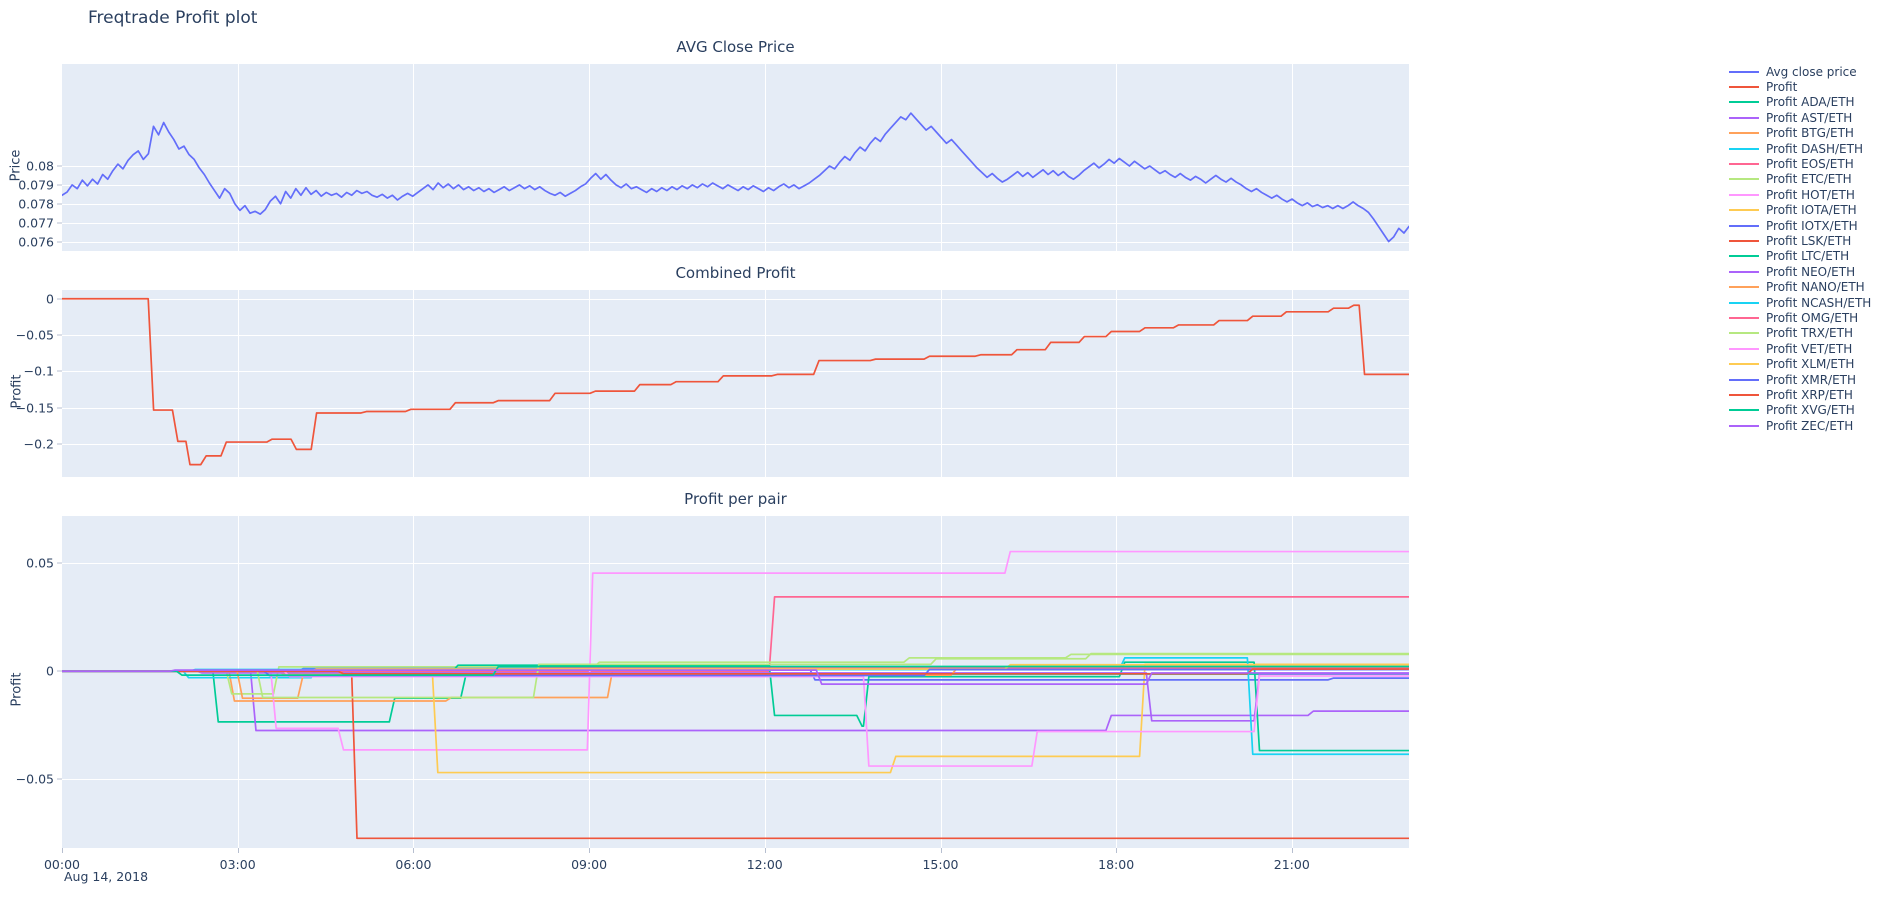  Describe the element at coordinates (62, 864) in the screenshot. I see `x-axis-tick-label: 00:00` at that location.